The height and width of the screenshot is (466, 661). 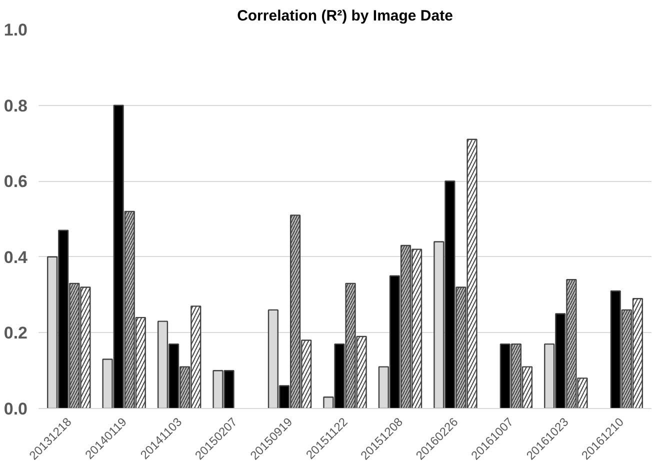 I want to click on y-tick-label: 0.0, so click(x=16, y=409).